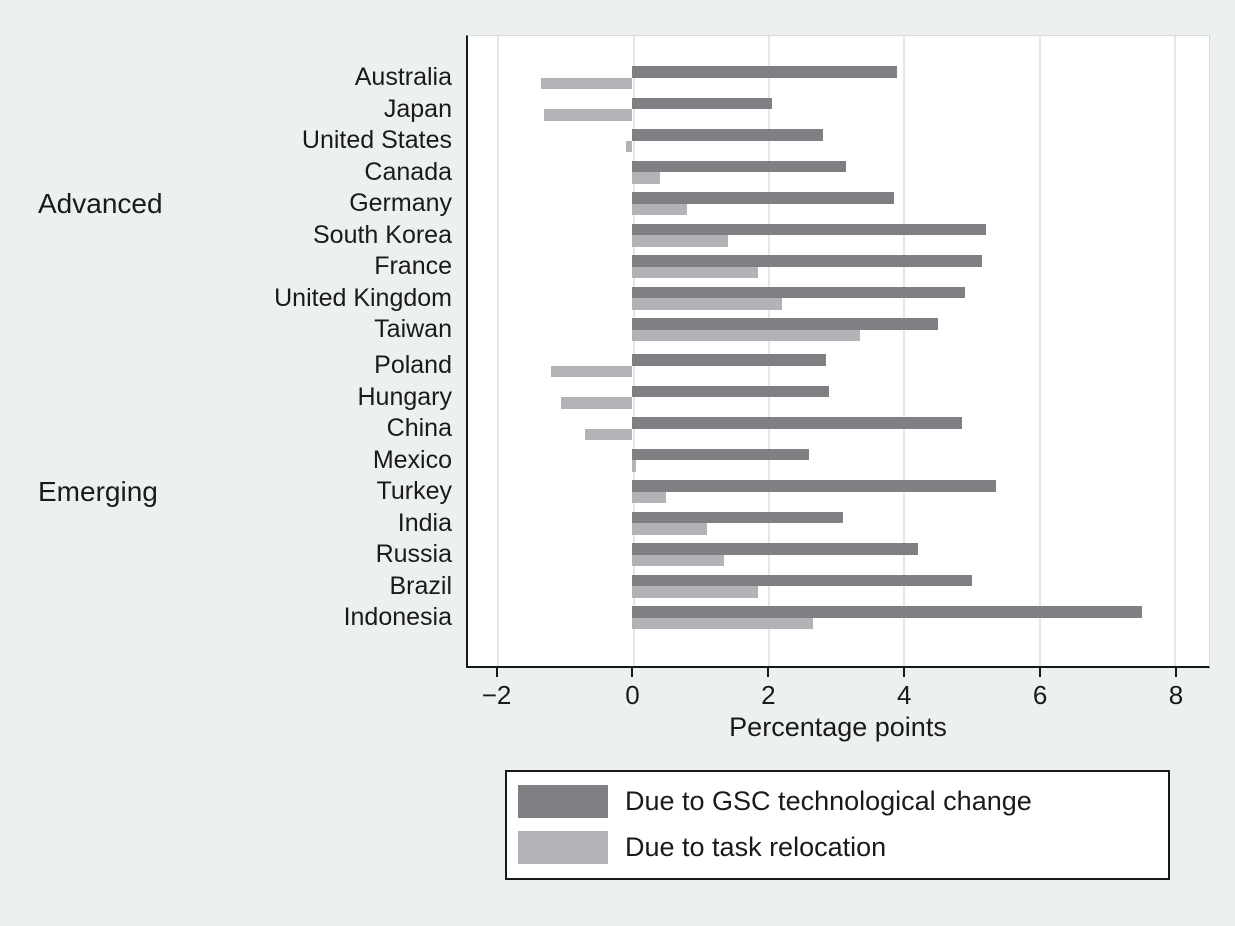 The height and width of the screenshot is (926, 1235). I want to click on country-label: Poland, so click(413, 365).